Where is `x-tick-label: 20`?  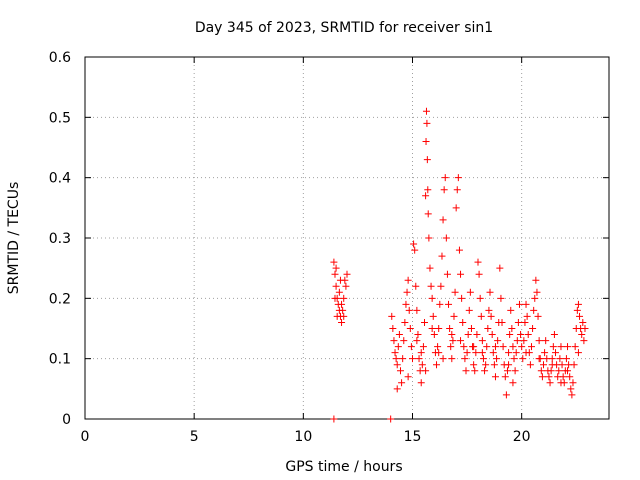
x-tick-label: 20 is located at coordinates (522, 437).